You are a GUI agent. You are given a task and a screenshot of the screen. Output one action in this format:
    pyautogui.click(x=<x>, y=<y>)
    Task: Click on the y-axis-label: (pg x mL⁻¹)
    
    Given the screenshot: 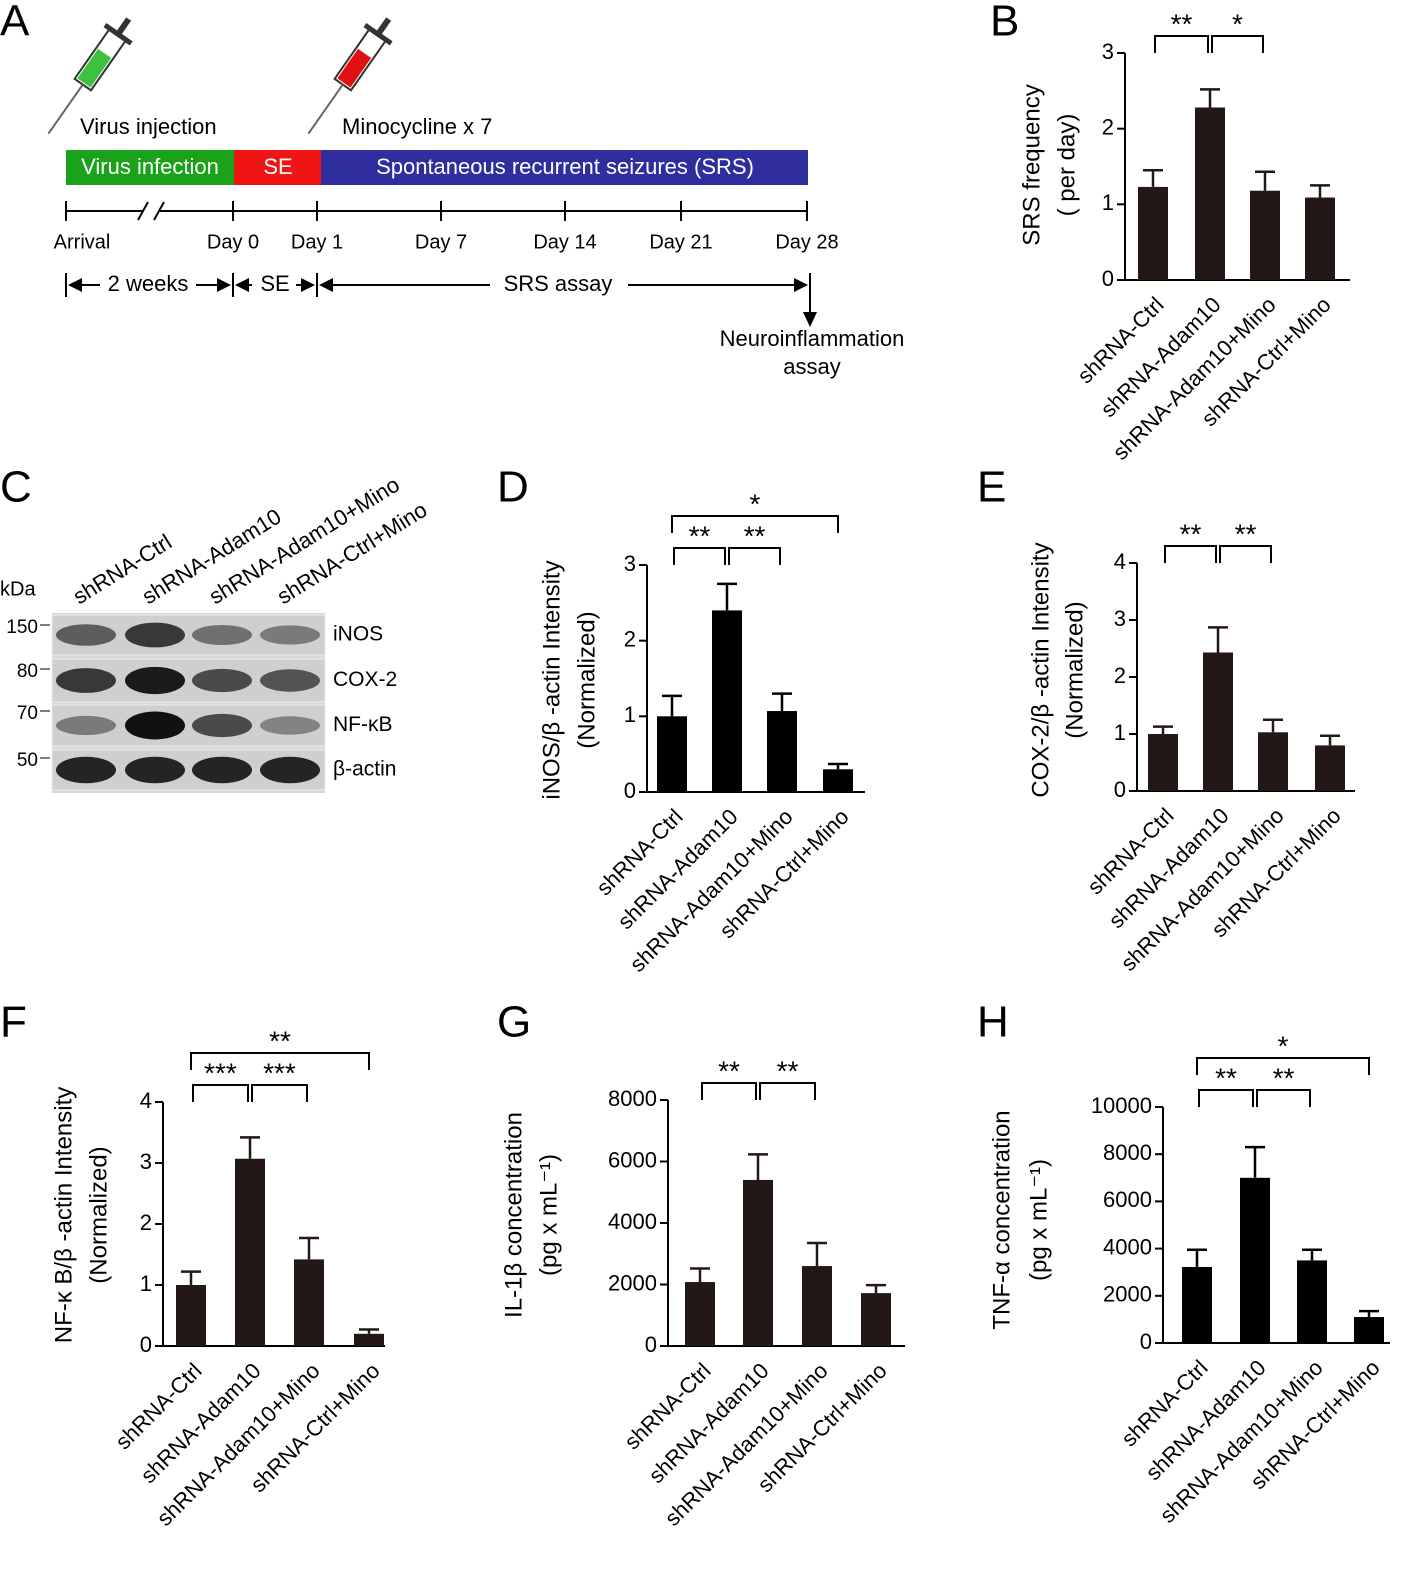 What is the action you would take?
    pyautogui.click(x=1038, y=1220)
    